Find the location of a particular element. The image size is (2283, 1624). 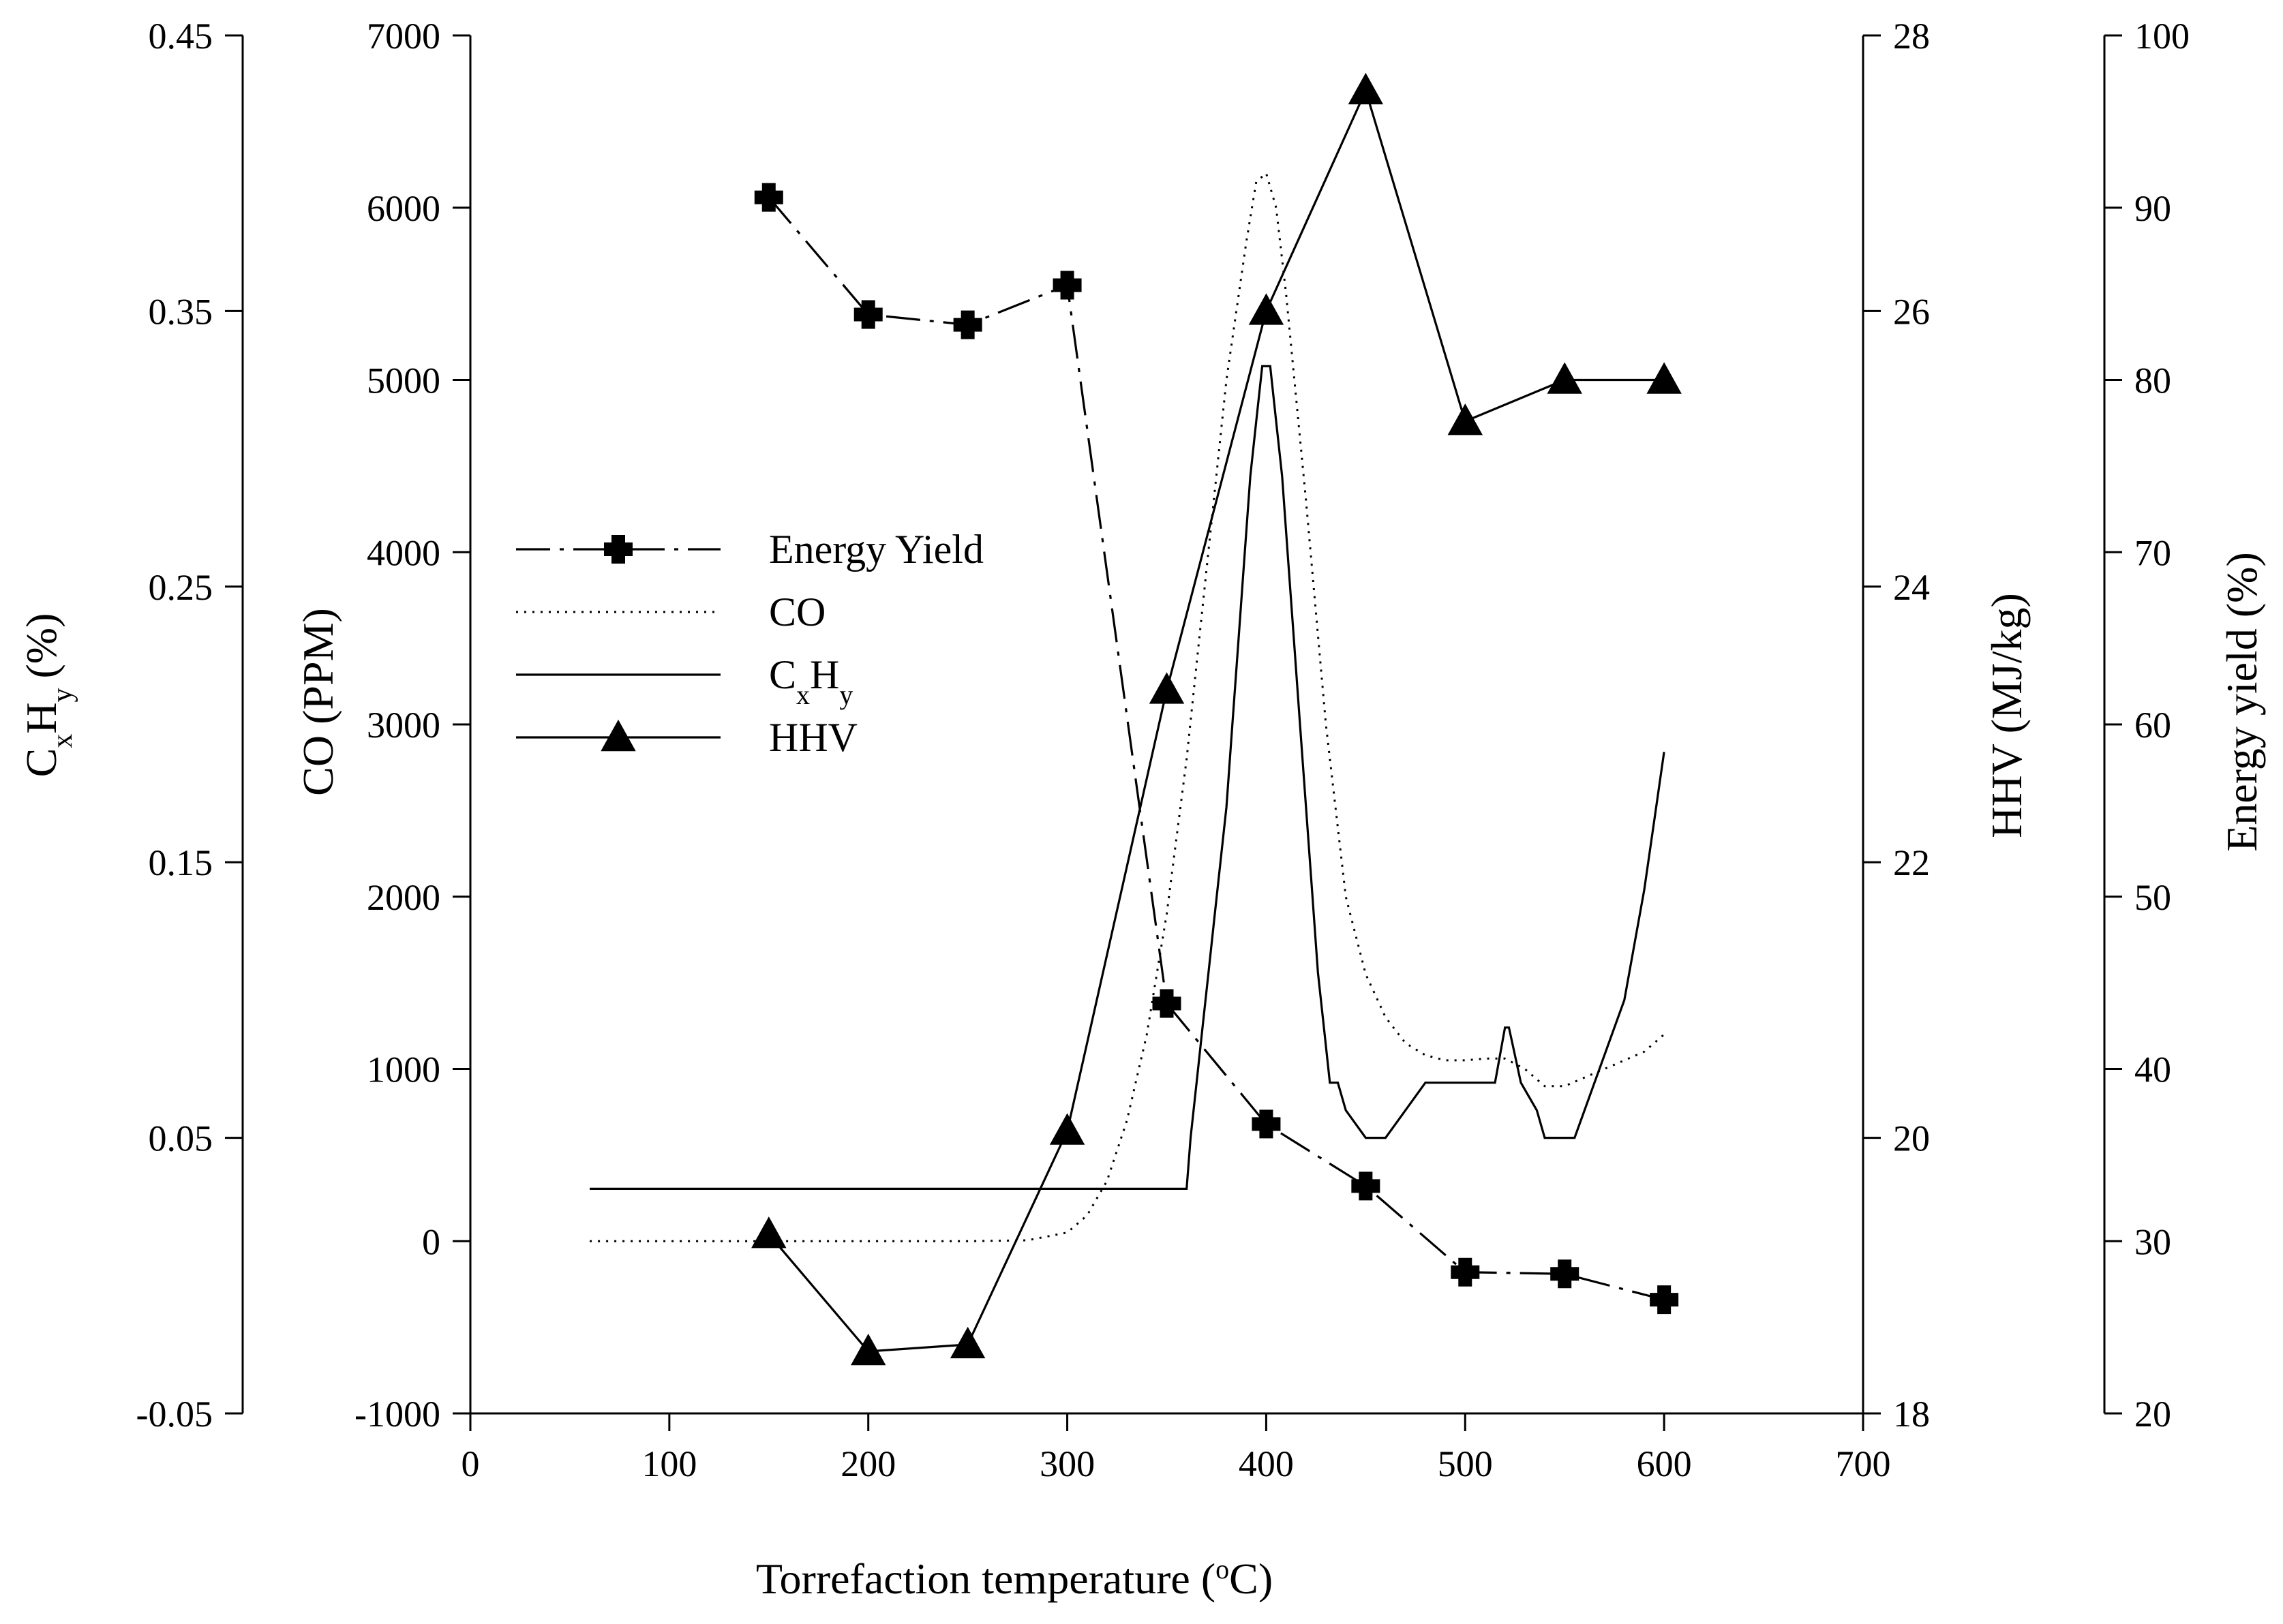

hhv-tick-label: 24 is located at coordinates (1911, 587).